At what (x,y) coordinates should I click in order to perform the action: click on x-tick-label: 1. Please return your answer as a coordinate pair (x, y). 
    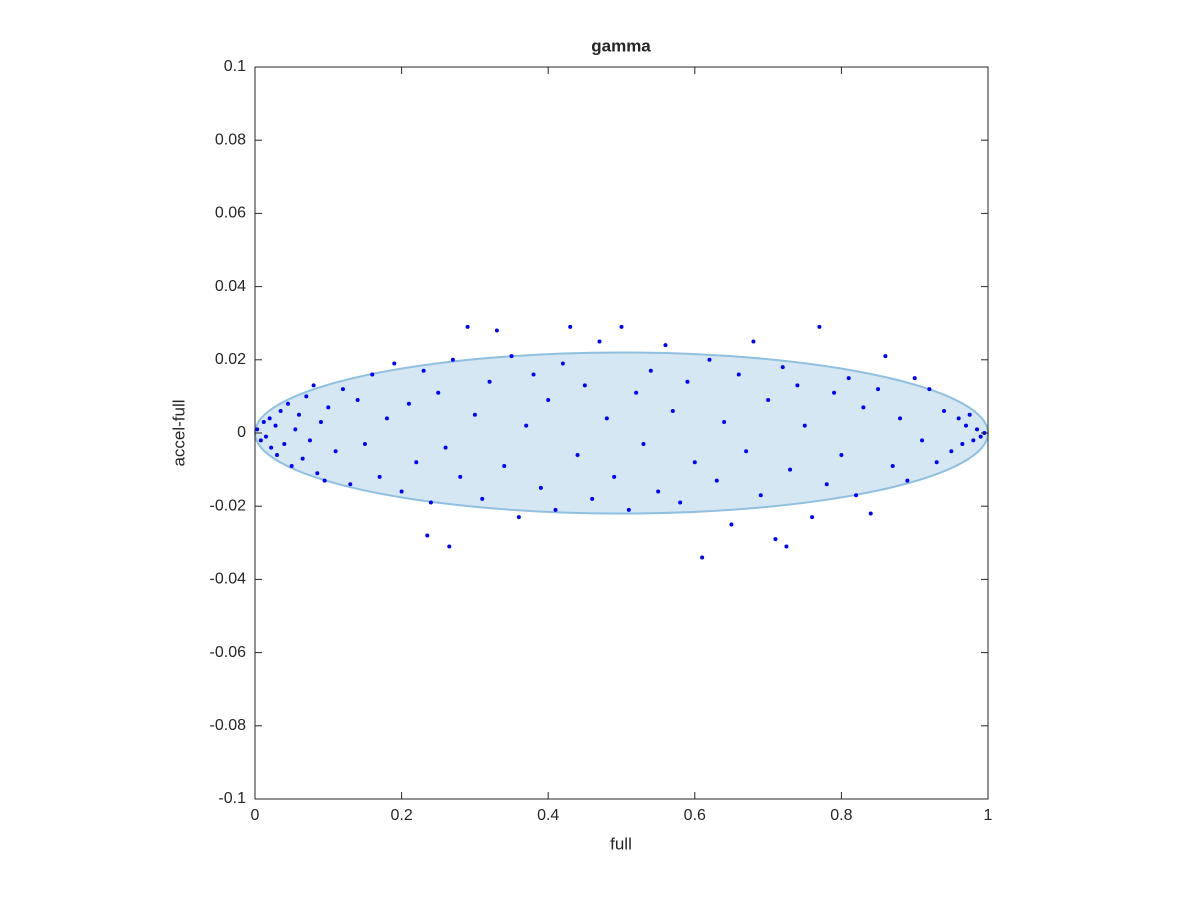
    Looking at the image, I should click on (988, 815).